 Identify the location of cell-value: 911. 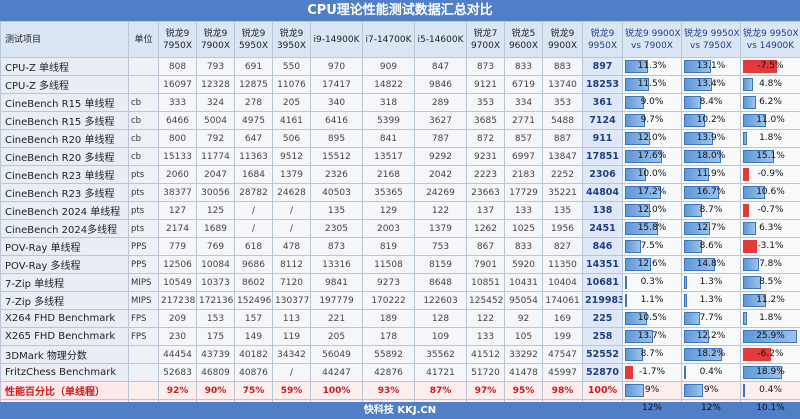
(602, 138).